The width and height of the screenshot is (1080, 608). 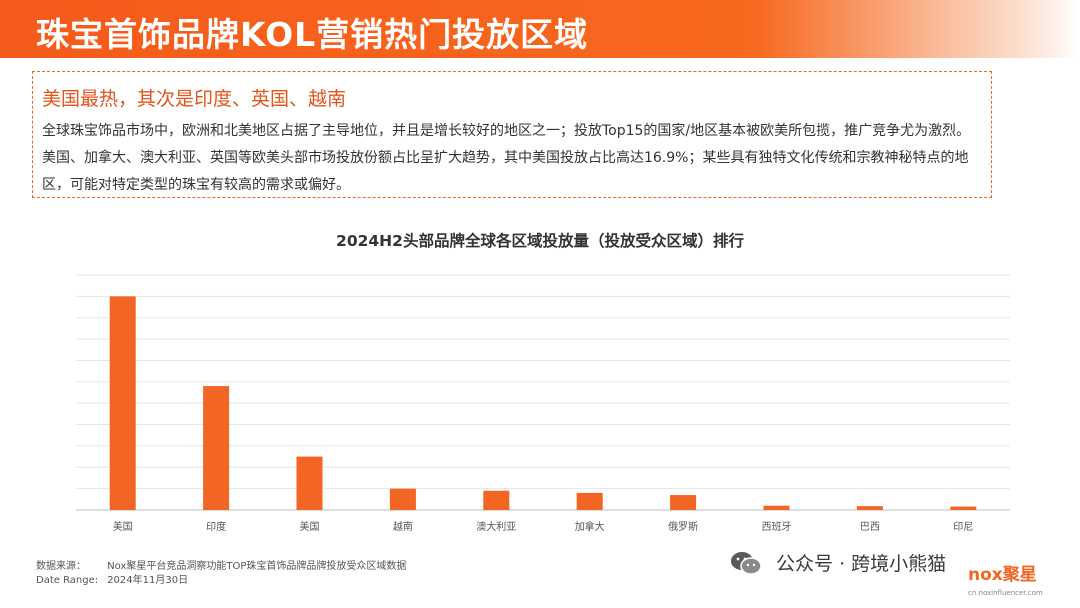 What do you see at coordinates (1002, 575) in the screenshot?
I see `brand-logo-text: nox聚星` at bounding box center [1002, 575].